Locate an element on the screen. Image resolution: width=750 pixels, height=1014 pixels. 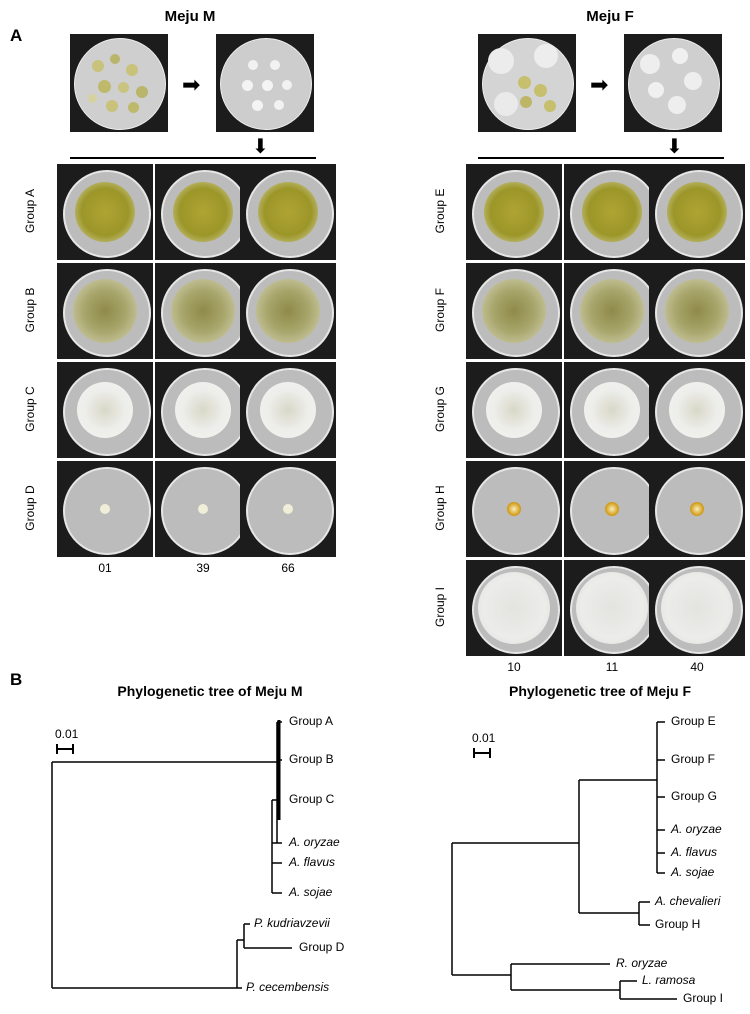
tree-f-leaf-group-g: Group G is located at coordinates (694, 796).